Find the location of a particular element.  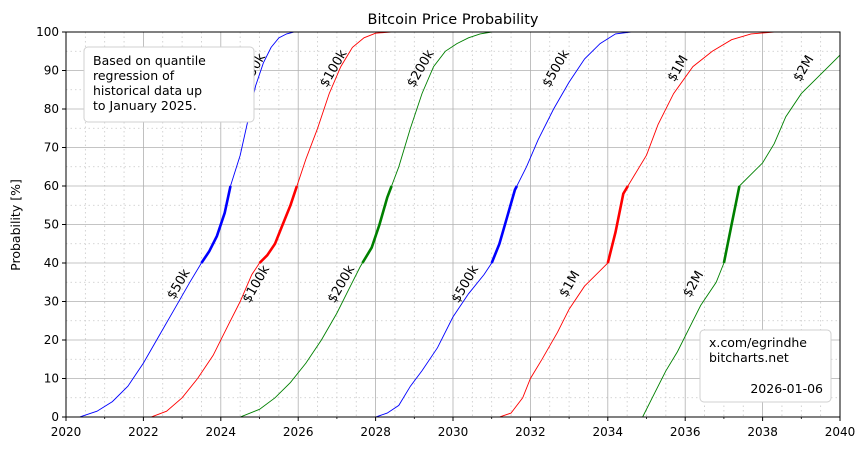

note-line-4: to January 2025. is located at coordinates (145, 105).